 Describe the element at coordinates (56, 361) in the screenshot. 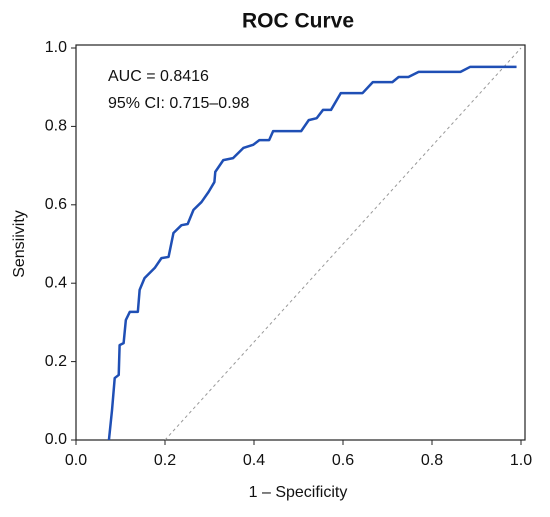

I see `y-tick-label: 0.2` at that location.